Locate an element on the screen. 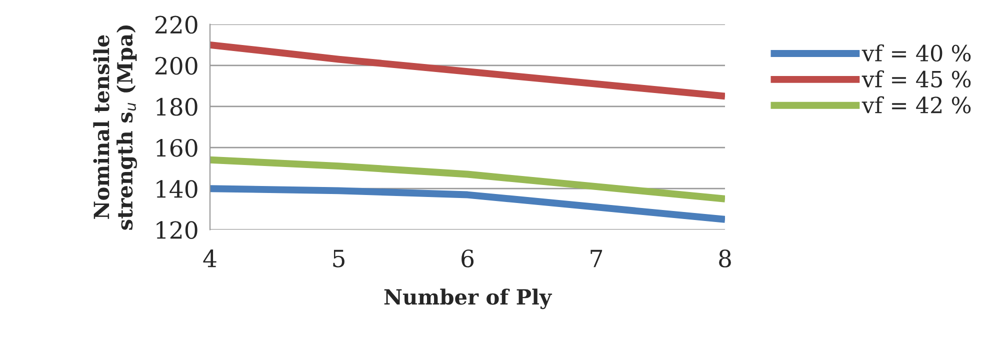  x-tick-label: 4 is located at coordinates (209, 259).